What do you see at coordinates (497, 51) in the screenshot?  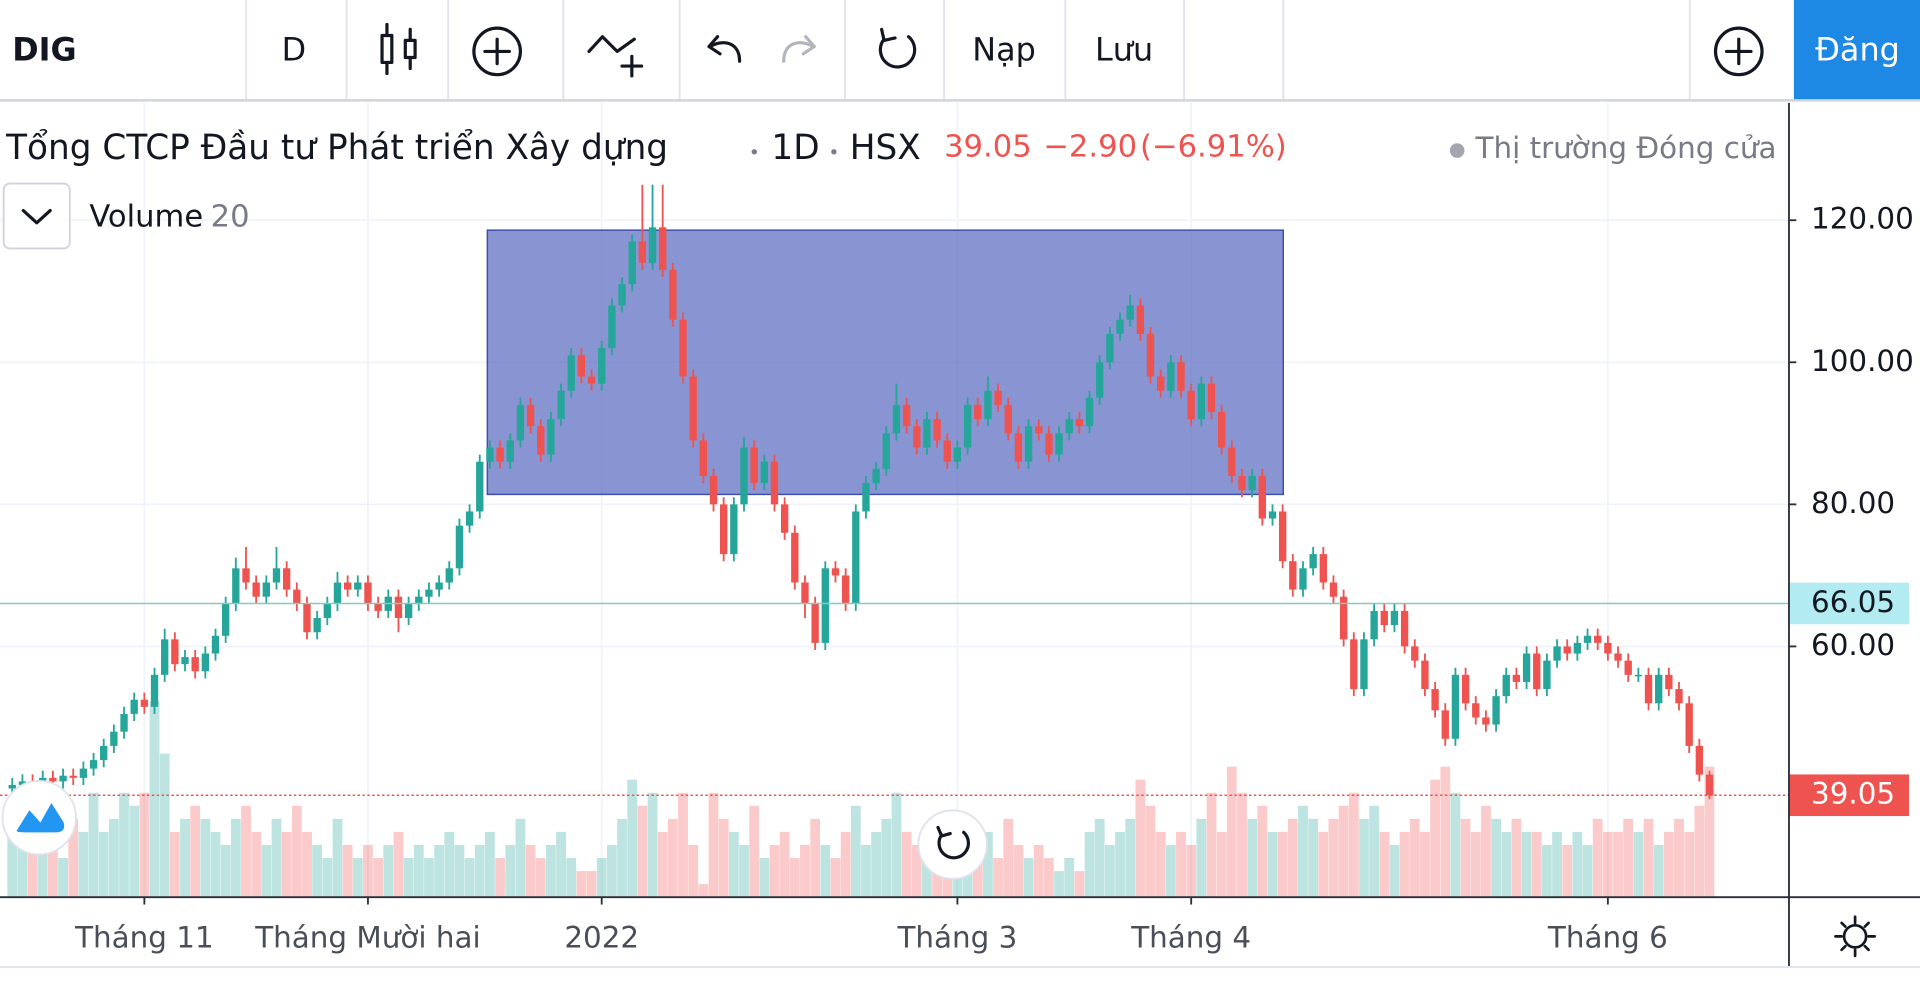 I see `compare-icon` at bounding box center [497, 51].